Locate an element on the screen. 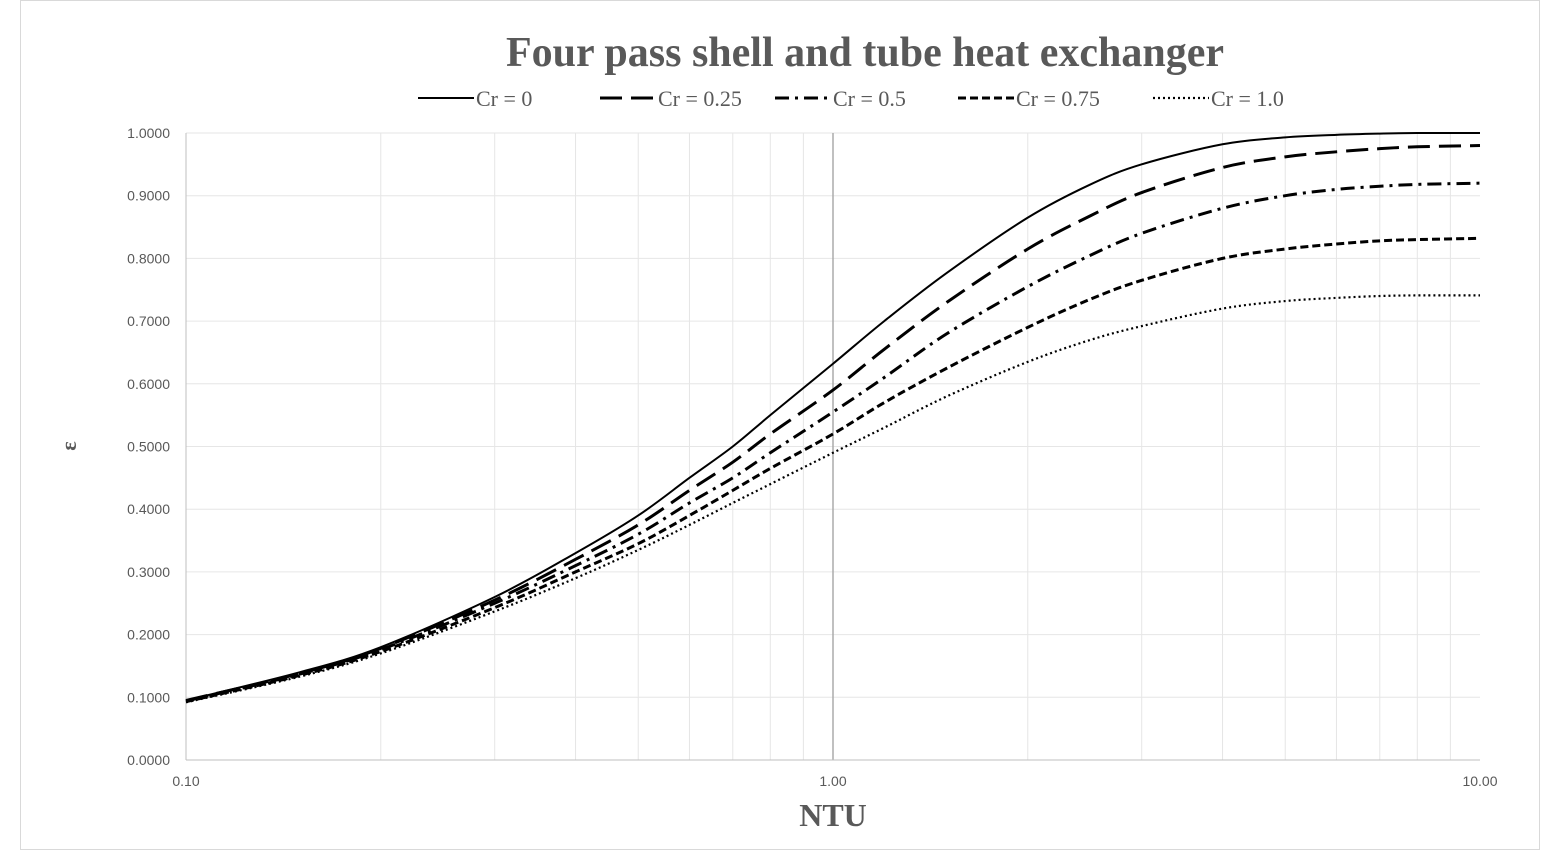  legend: Cr = 0 Cr = 0.25 Cr = 0.5 Cr = 0.75 Cr = 1.0 is located at coordinates (851, 98).